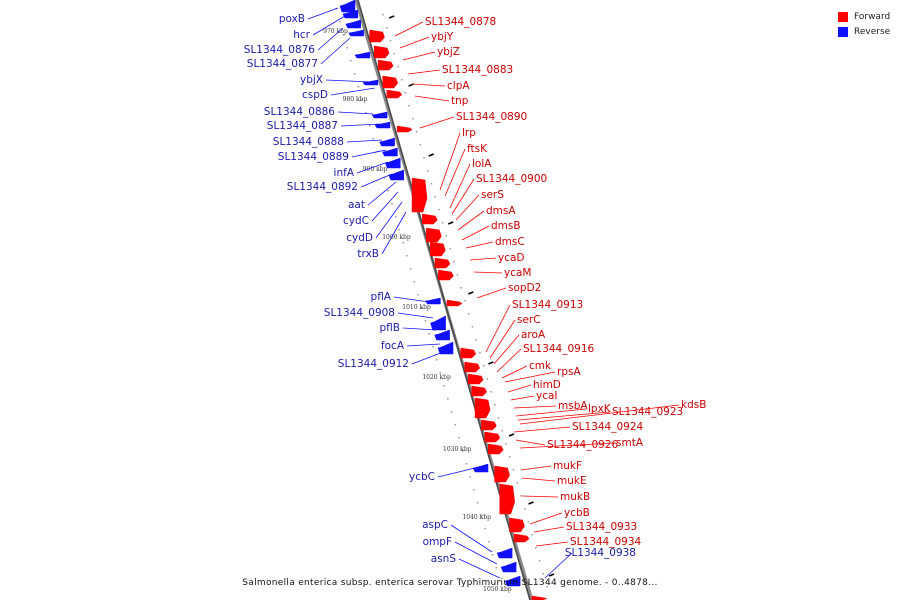  What do you see at coordinates (843, 16) in the screenshot?
I see `forward-swatch` at bounding box center [843, 16].